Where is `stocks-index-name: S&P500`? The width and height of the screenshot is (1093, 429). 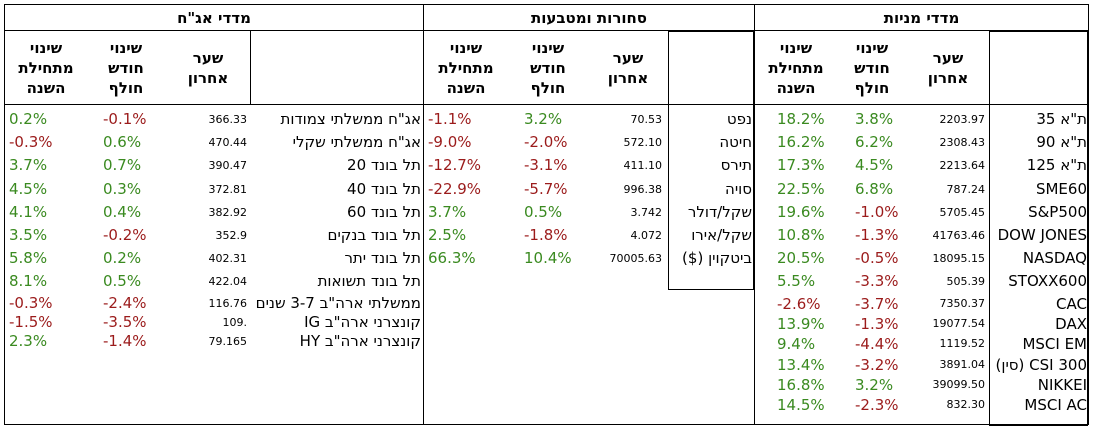 stocks-index-name: S&P500 is located at coordinates (1057, 211).